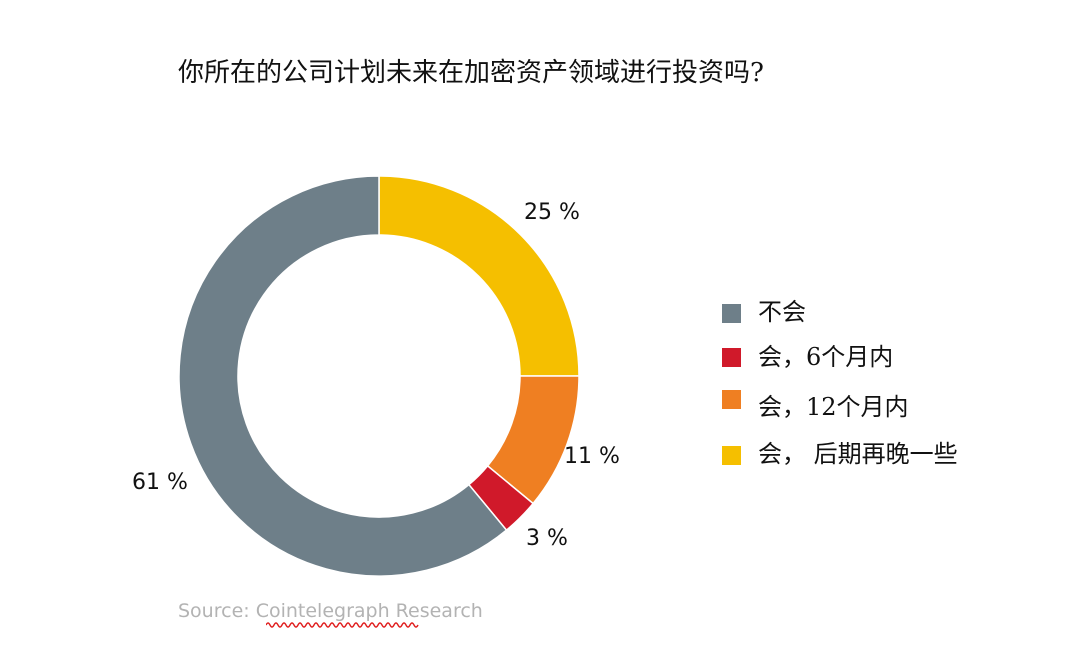  Describe the element at coordinates (858, 454) in the screenshot. I see `legend-label-later: 会， 后期再晚一些` at that location.